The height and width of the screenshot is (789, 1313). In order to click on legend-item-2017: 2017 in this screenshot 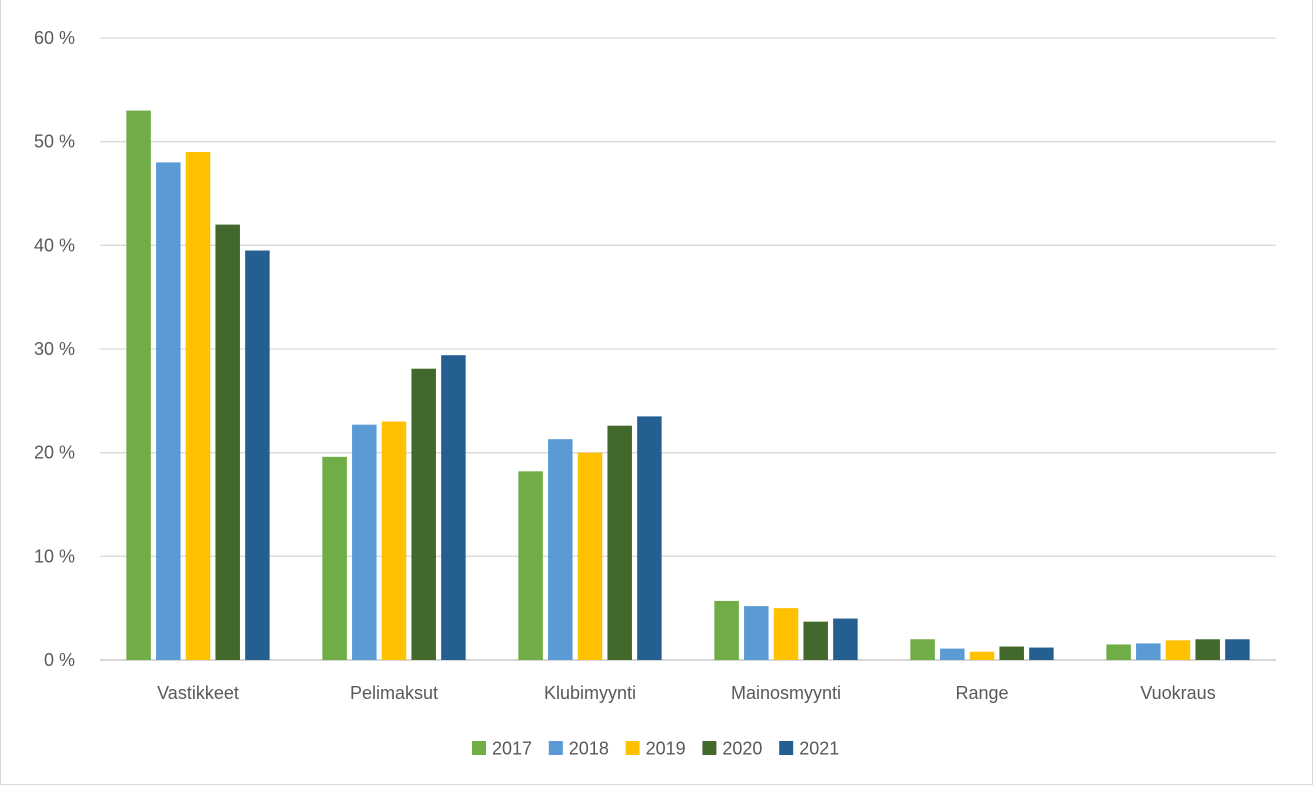, I will do `click(502, 749)`.